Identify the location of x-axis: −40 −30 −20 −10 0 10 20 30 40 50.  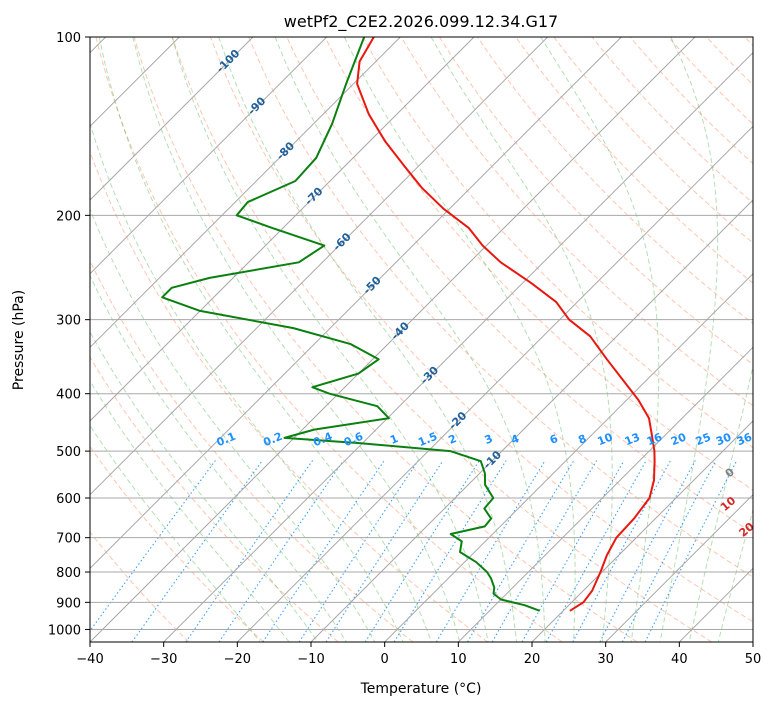
(418, 654).